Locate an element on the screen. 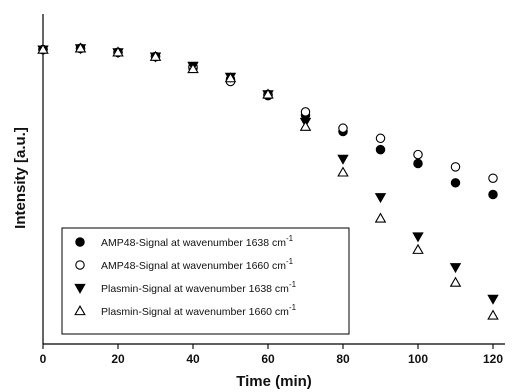 This screenshot has height=392, width=514. x-tick-label: 20 is located at coordinates (118, 359).